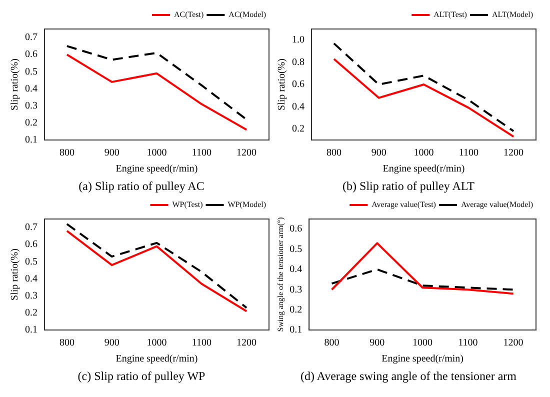 Image resolution: width=550 pixels, height=397 pixels. I want to click on legend-label: AC(Model), so click(247, 15).